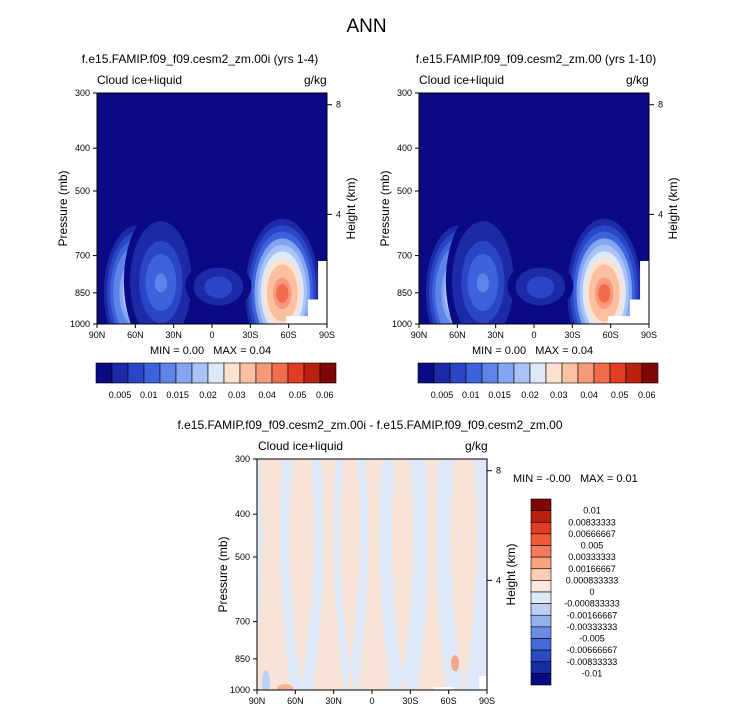 Image resolution: width=733 pixels, height=712 pixels. I want to click on diff-units-label: g/kg, so click(476, 446).